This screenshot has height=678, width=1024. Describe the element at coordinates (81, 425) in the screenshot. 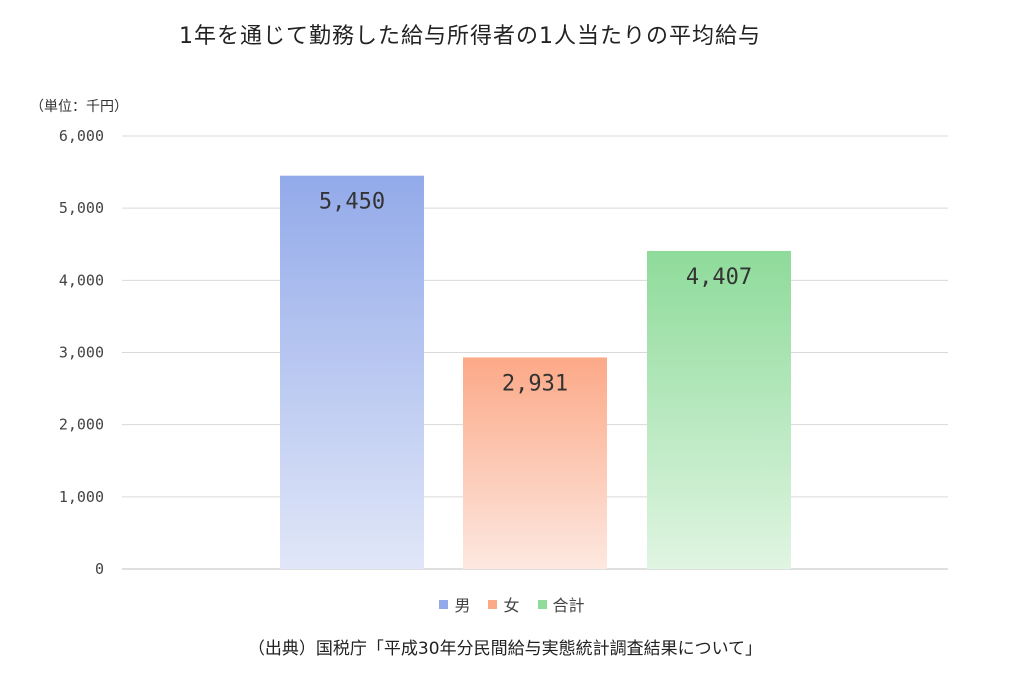

I see `y-tick-label: 2,000` at that location.